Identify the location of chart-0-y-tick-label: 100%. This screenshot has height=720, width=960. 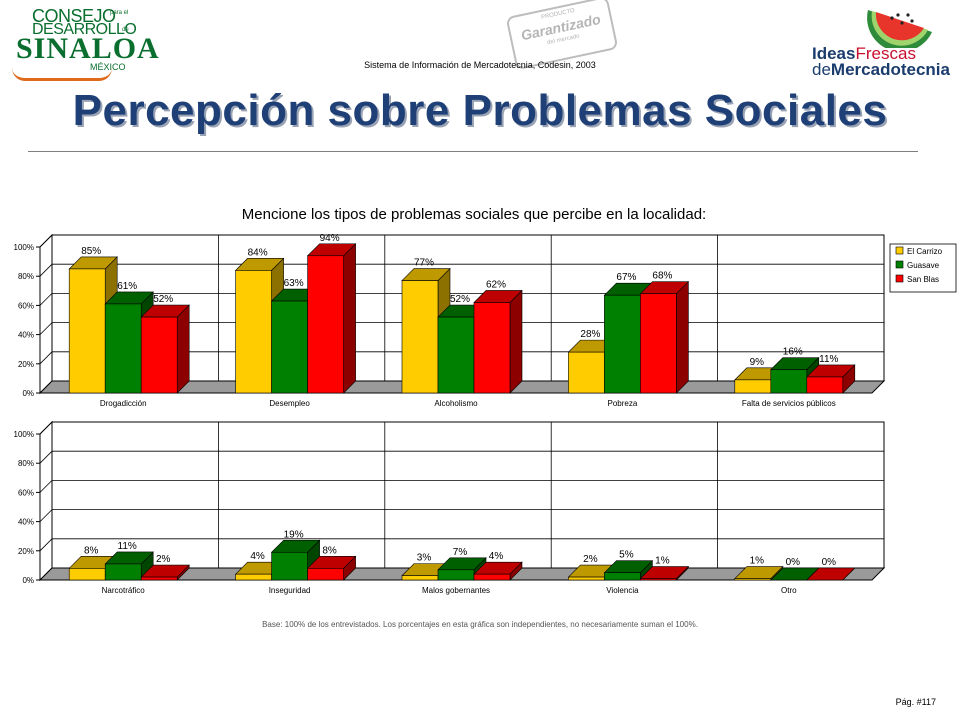
(24, 247).